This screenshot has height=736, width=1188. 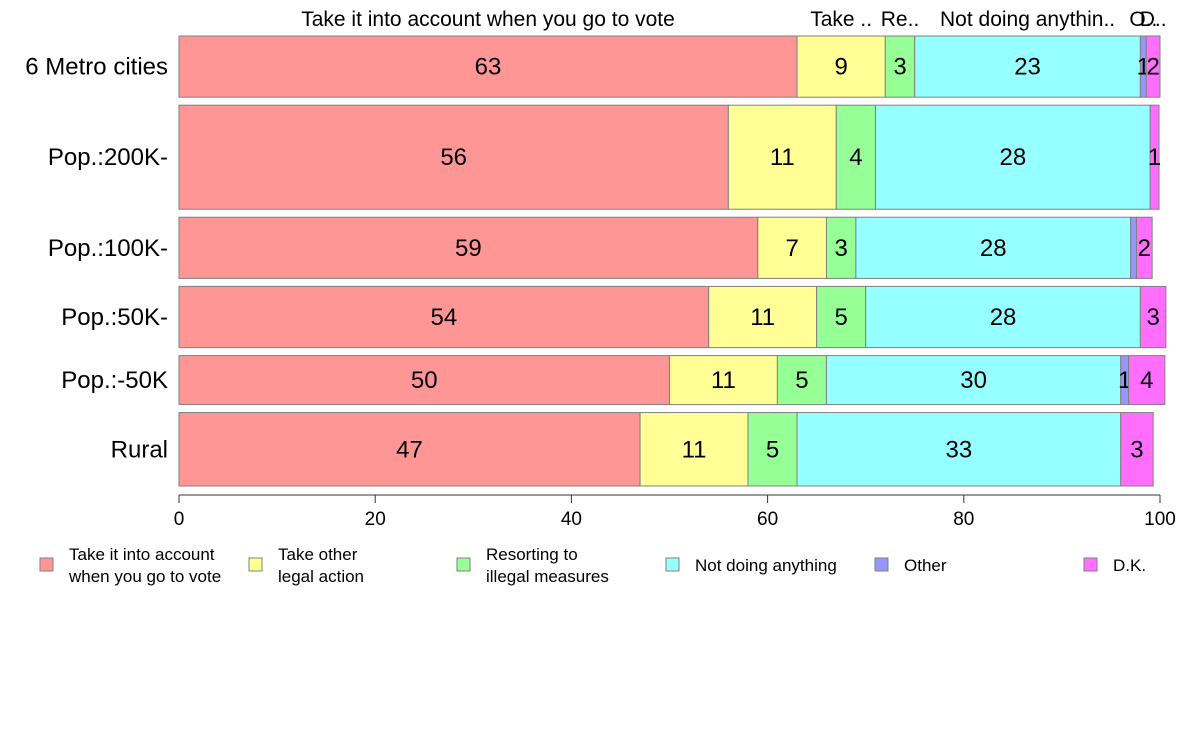 I want to click on data-label: 63, so click(x=488, y=67).